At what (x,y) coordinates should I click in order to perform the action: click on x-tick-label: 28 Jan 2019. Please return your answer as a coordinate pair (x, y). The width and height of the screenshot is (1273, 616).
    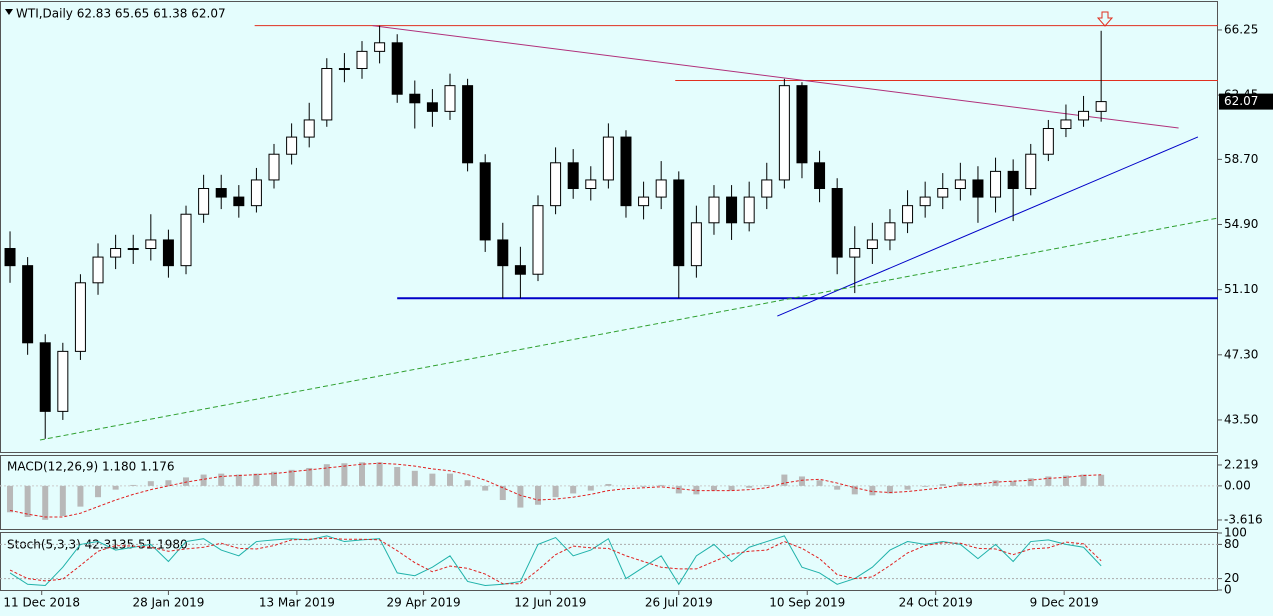
    Looking at the image, I should click on (168, 603).